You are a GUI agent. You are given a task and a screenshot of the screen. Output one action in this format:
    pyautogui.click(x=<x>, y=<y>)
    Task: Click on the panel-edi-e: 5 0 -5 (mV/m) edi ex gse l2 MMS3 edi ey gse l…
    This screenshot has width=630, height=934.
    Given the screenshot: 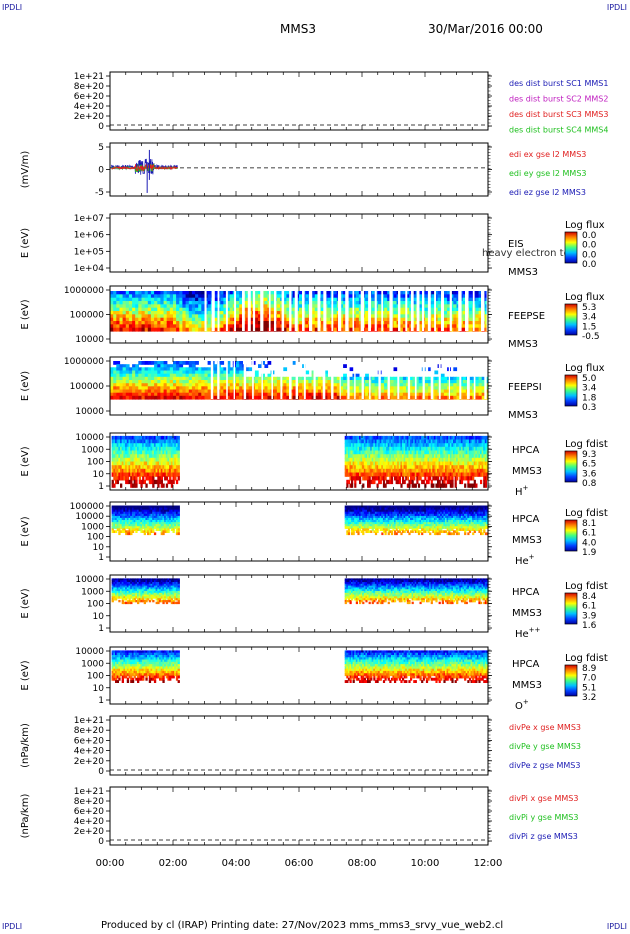 What is the action you would take?
    pyautogui.click(x=303, y=170)
    